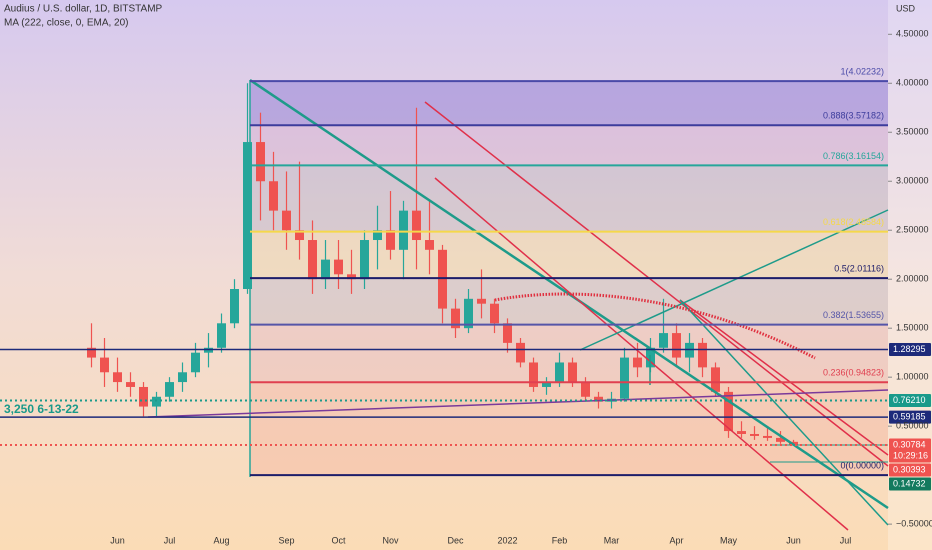 The image size is (932, 550). Describe the element at coordinates (455, 540) in the screenshot. I see `x-tick-label: Dec` at that location.